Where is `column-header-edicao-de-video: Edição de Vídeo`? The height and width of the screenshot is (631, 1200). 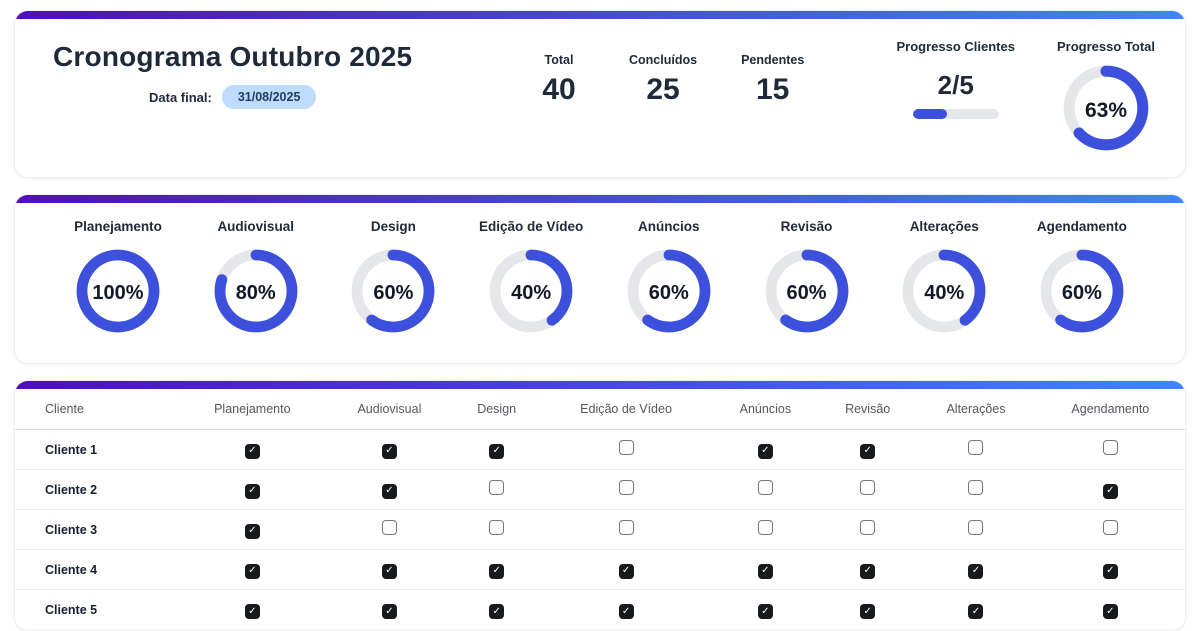
column-header-edicao-de-video: Edição de Vídeo is located at coordinates (626, 409).